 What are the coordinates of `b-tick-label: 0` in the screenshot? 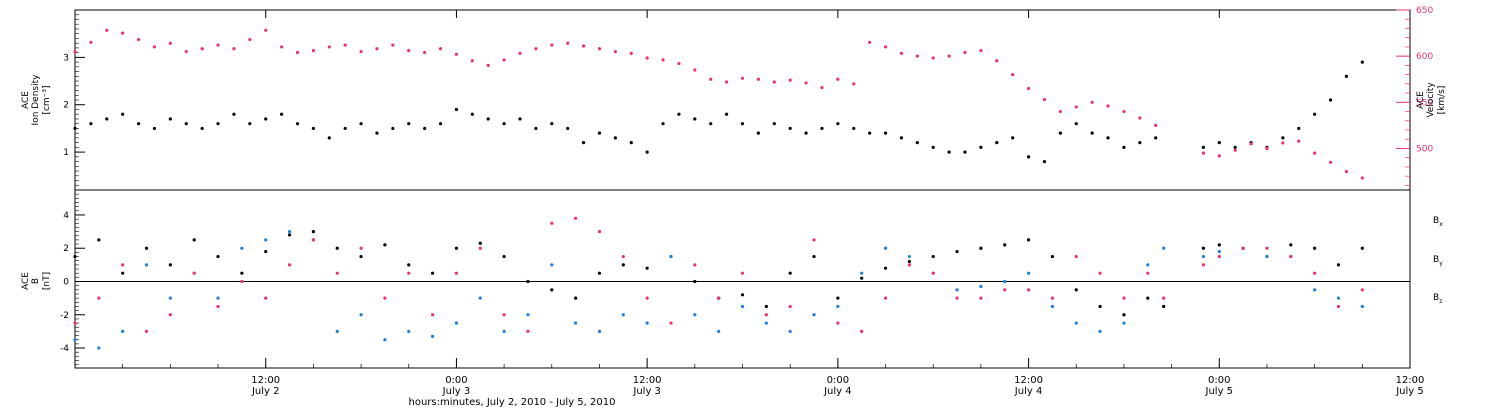 It's located at (66, 282).